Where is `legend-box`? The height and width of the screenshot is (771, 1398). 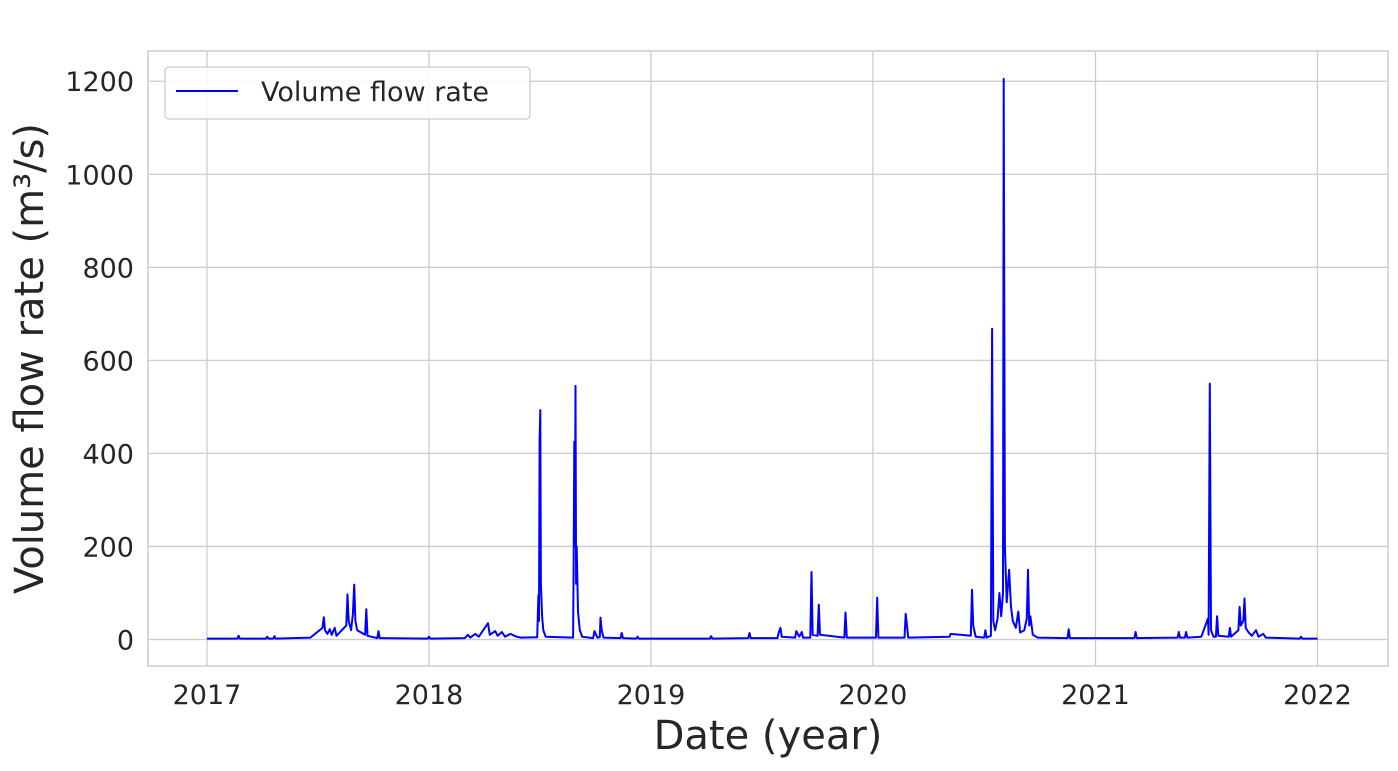
legend-box is located at coordinates (347, 93).